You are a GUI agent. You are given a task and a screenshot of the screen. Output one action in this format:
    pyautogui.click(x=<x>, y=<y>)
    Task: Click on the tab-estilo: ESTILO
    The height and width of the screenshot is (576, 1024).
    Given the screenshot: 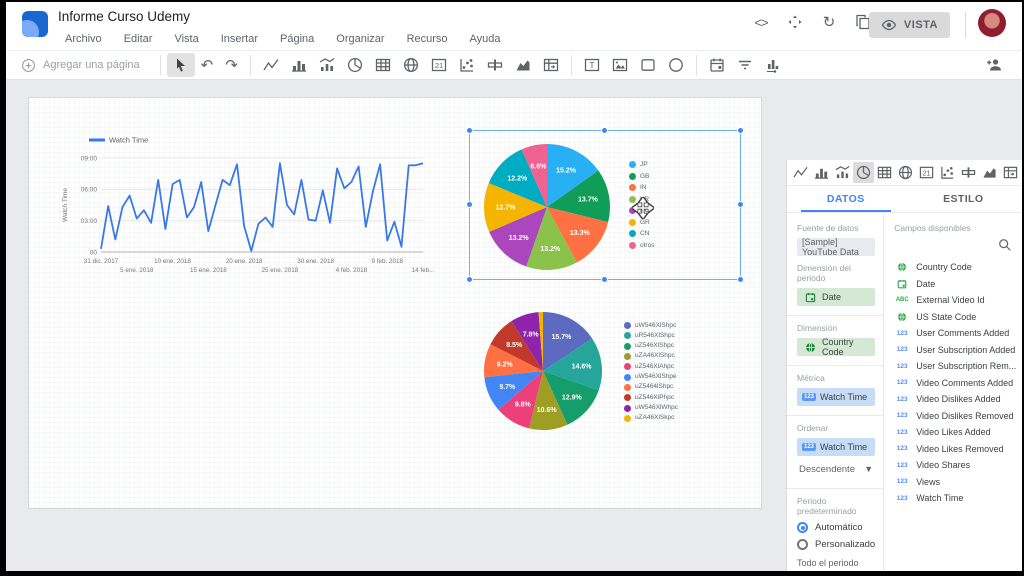 What is the action you would take?
    pyautogui.click(x=963, y=199)
    